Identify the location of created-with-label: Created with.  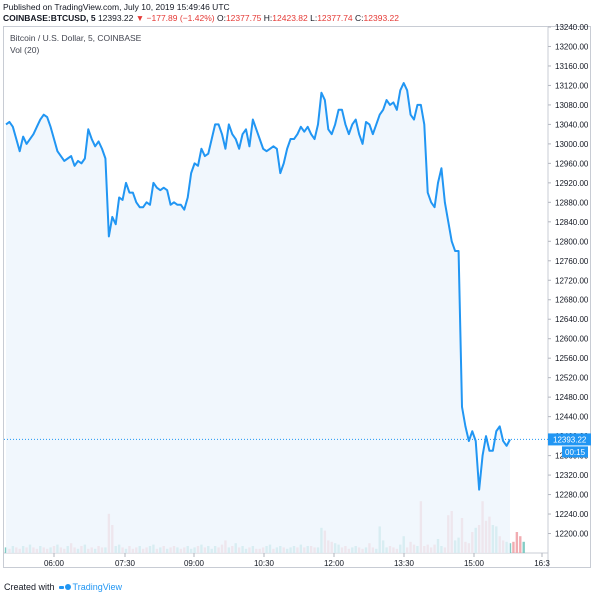
(29, 587).